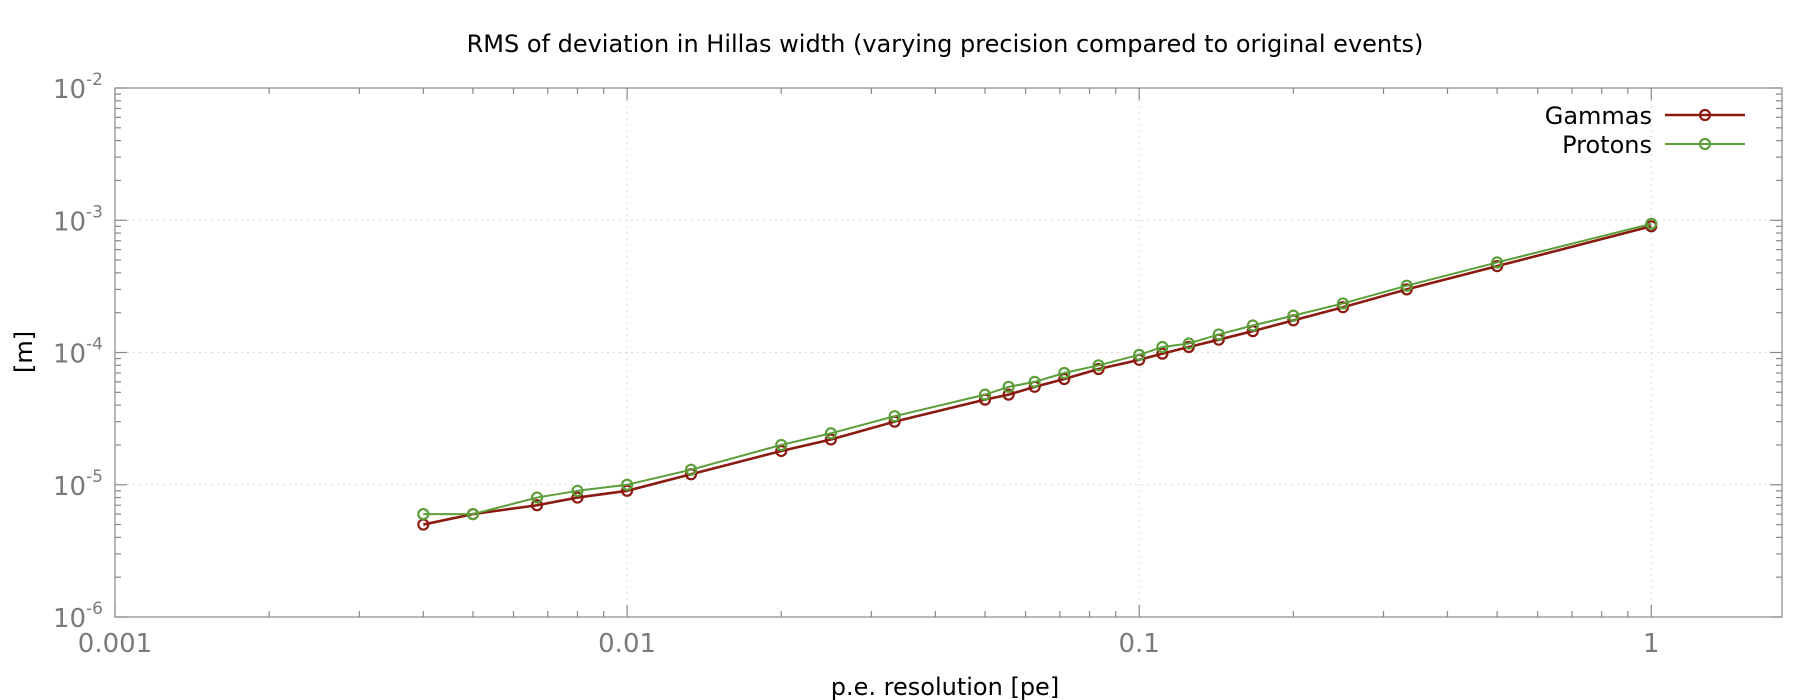 This screenshot has height=700, width=1800. Describe the element at coordinates (78, 87) in the screenshot. I see `y-tick-label: 10⁻²` at that location.